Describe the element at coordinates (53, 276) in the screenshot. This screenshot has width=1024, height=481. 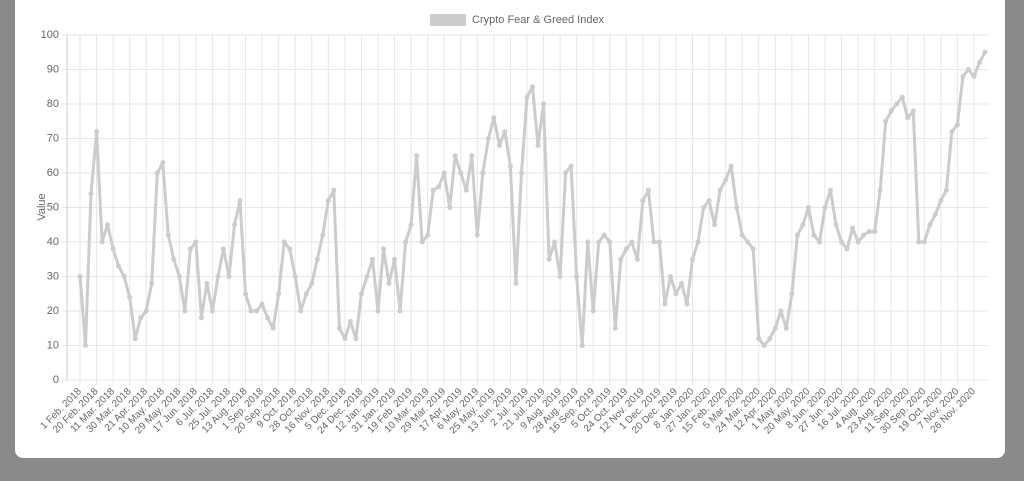
I see `y-tick-label: 30` at that location.